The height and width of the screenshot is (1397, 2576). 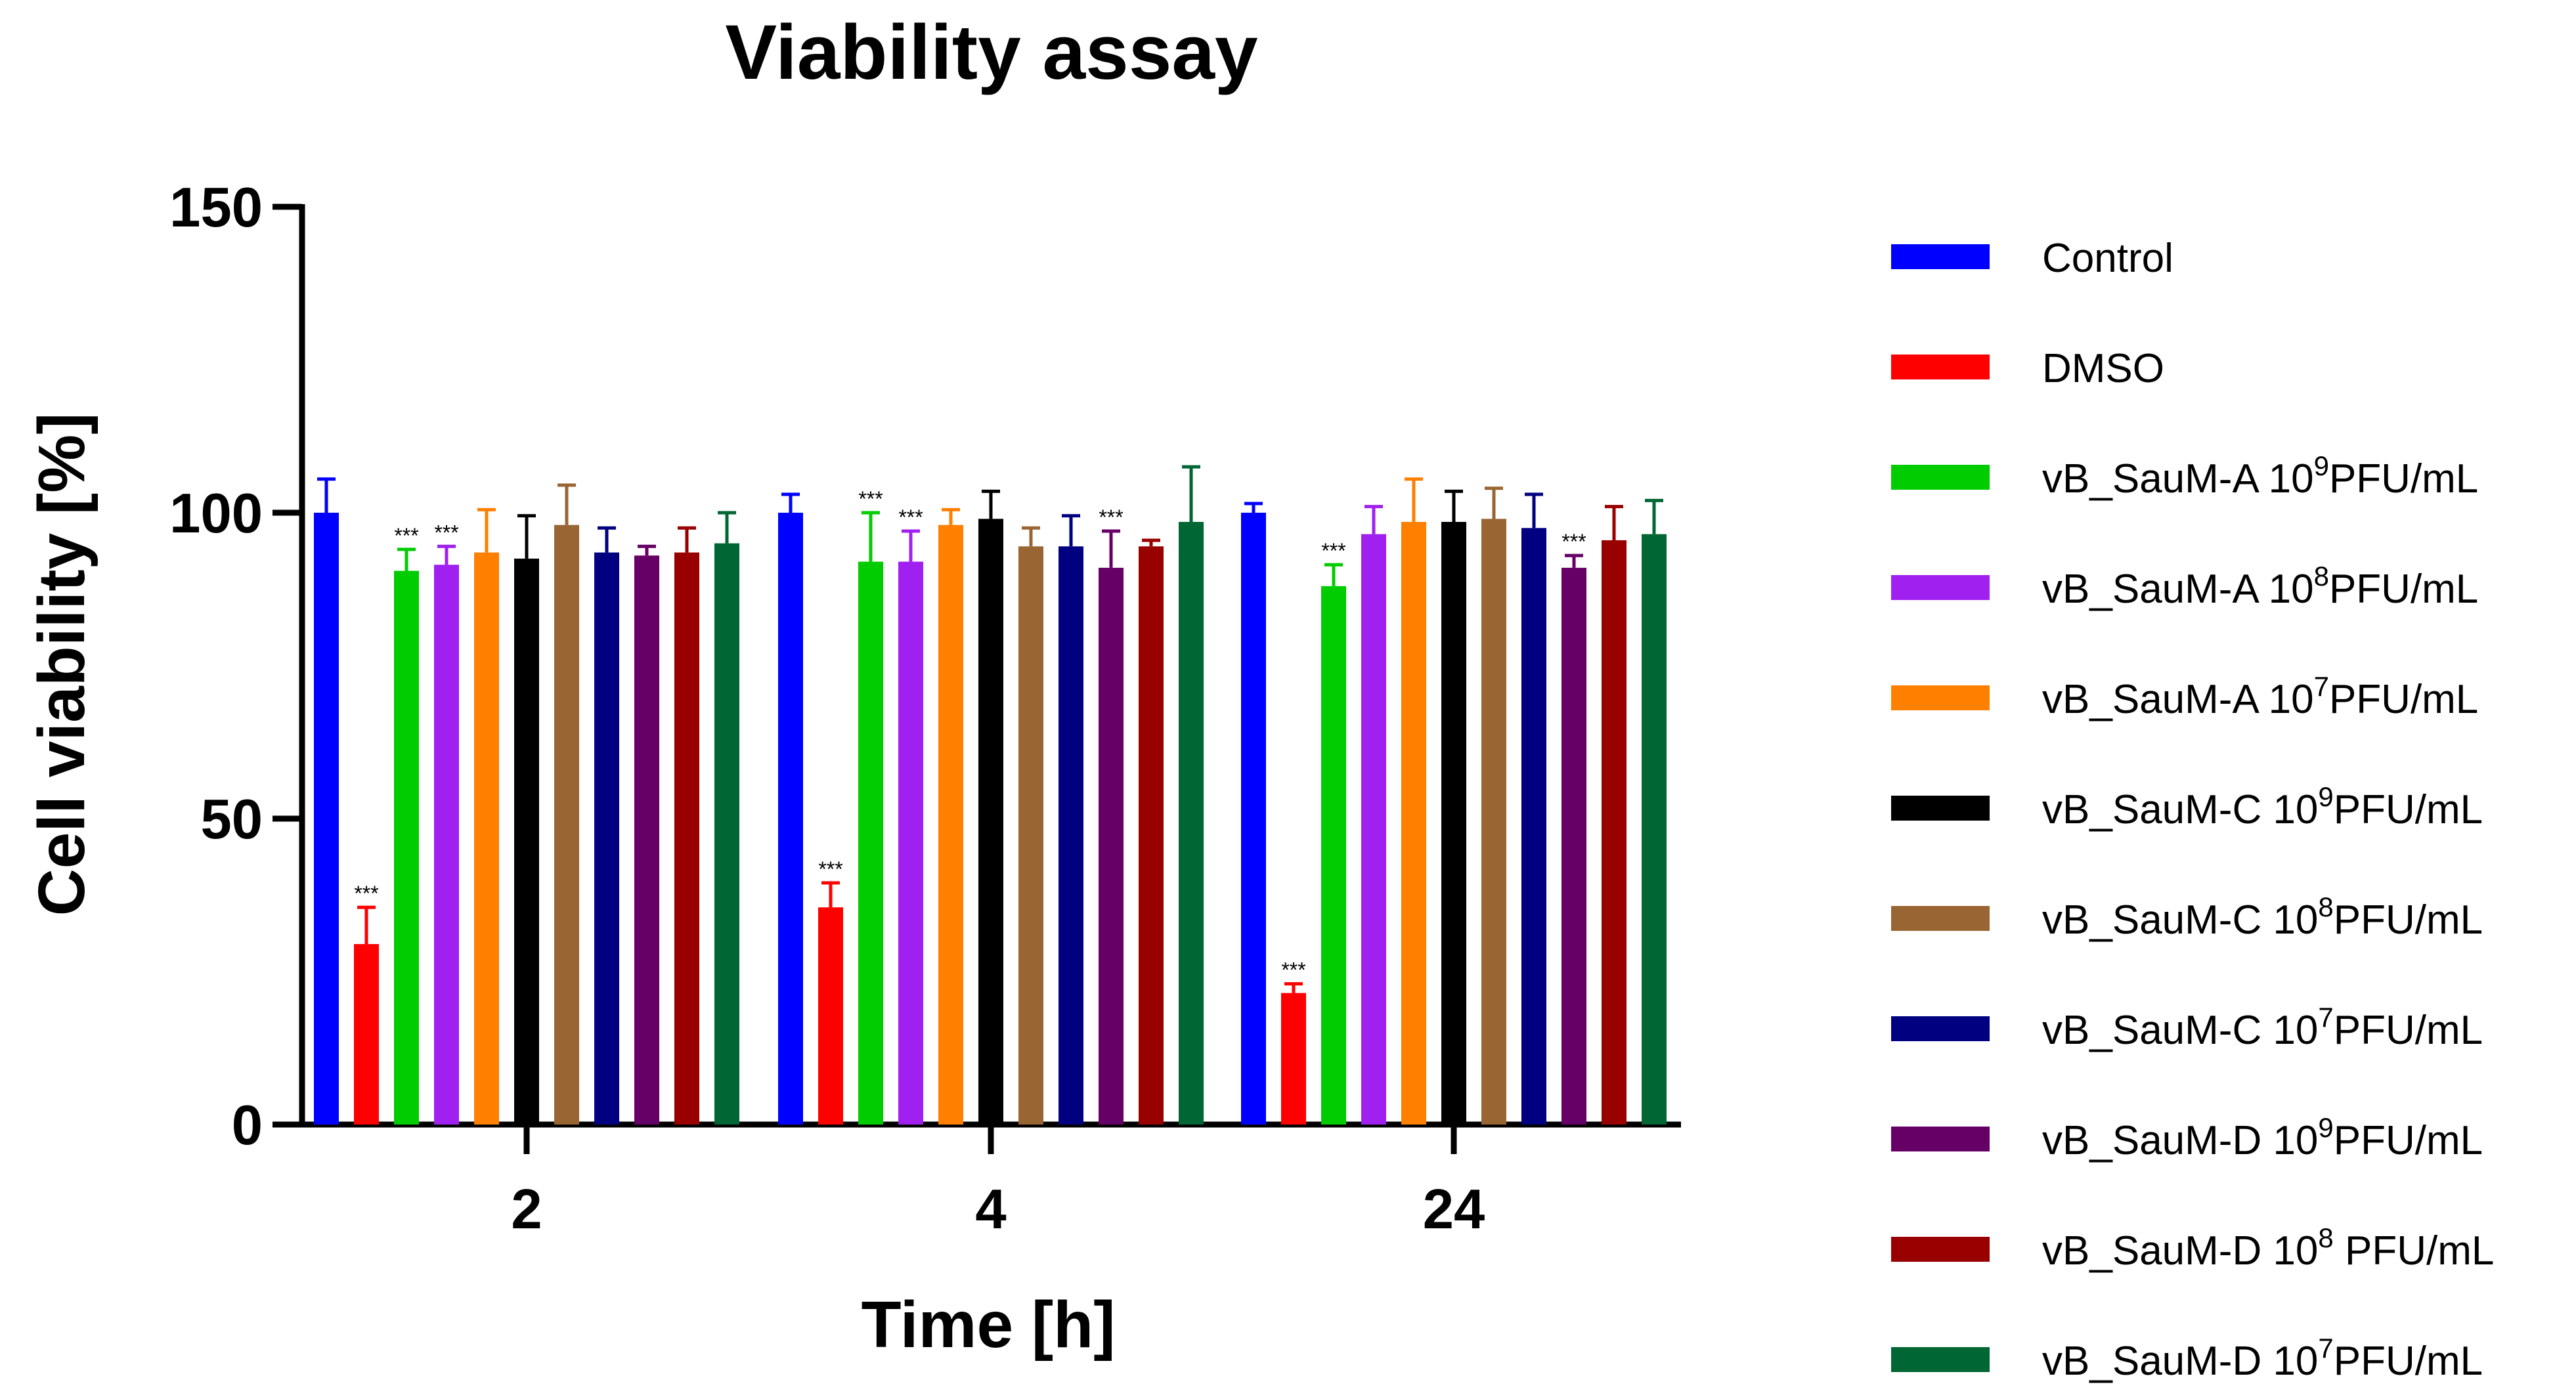 I want to click on legend-label: vB_SauM-D 107PFU/mL, so click(x=2262, y=1359).